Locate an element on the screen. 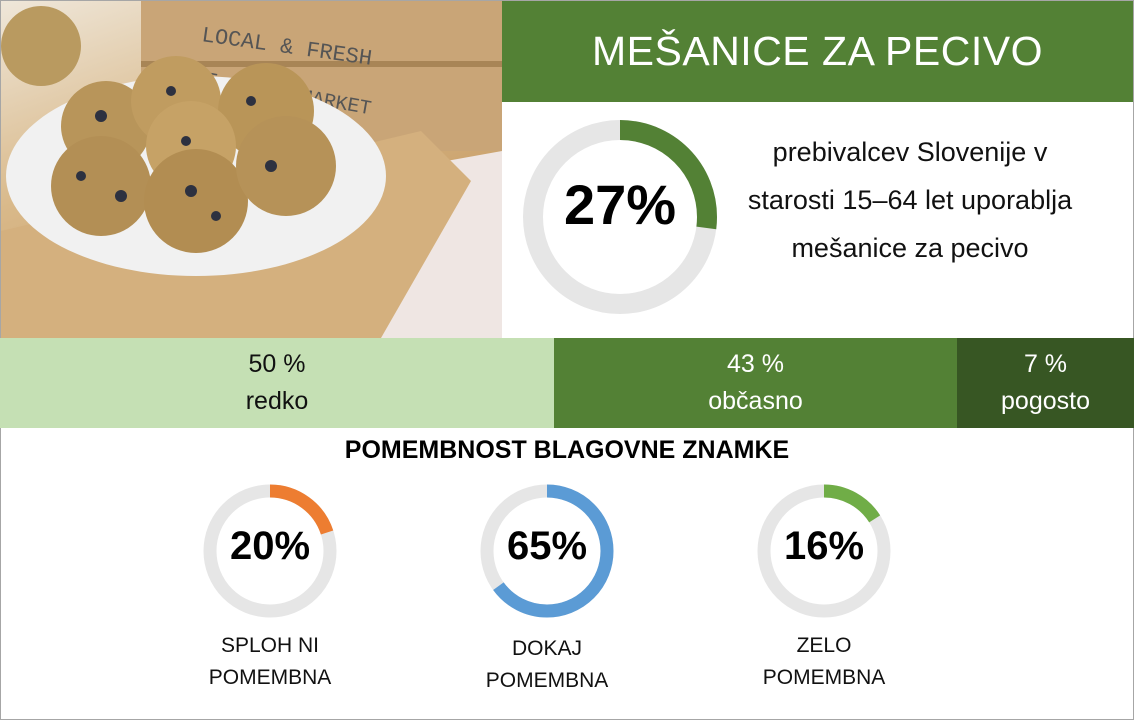  segment-label: pogosto is located at coordinates (1045, 401).